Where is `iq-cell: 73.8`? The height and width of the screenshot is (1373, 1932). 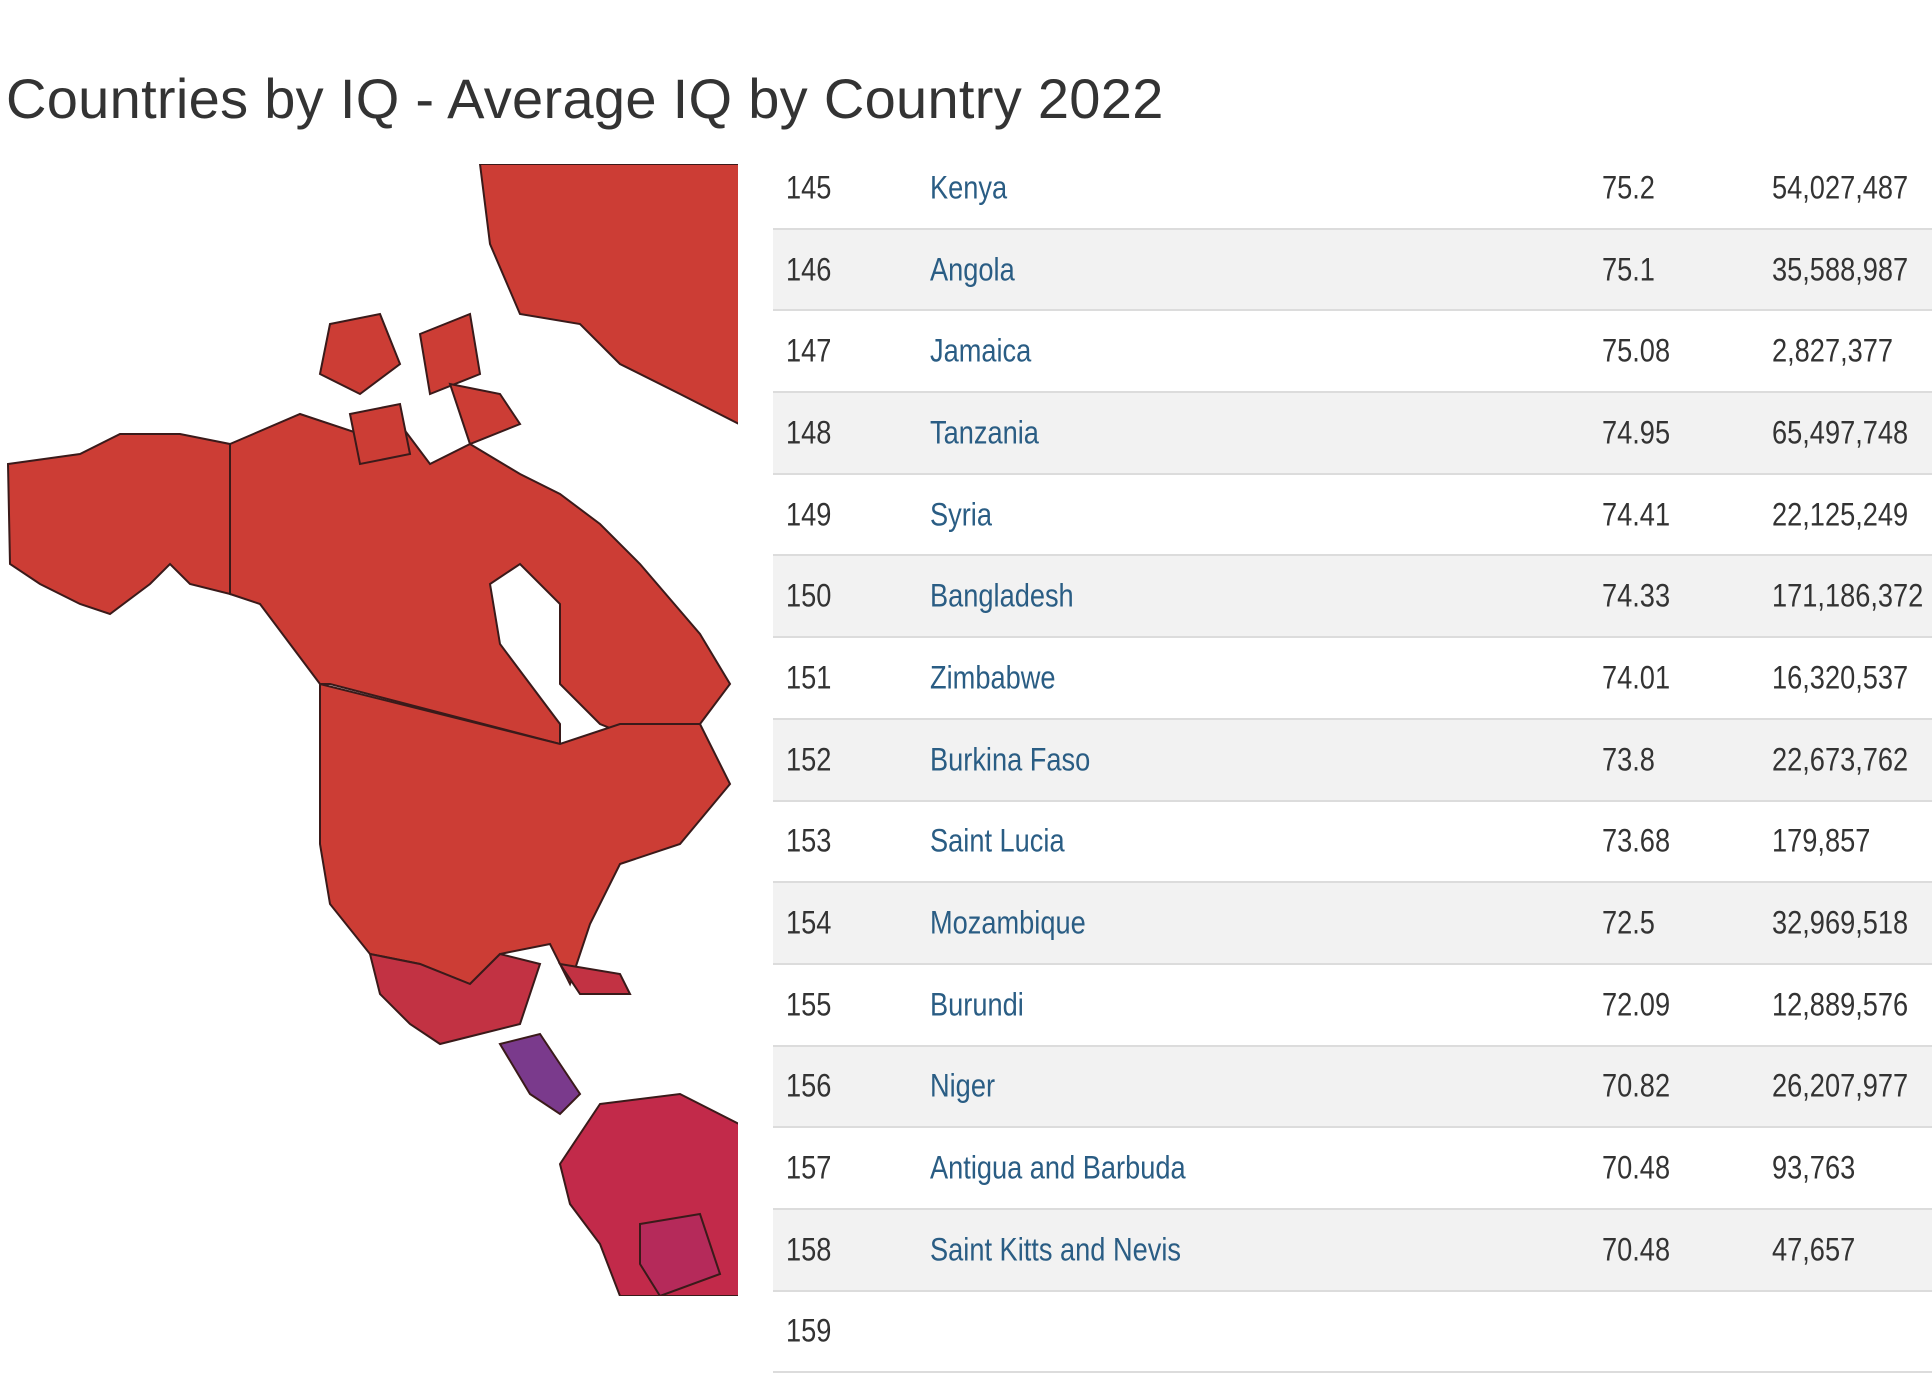
iq-cell: 73.8 is located at coordinates (1628, 759).